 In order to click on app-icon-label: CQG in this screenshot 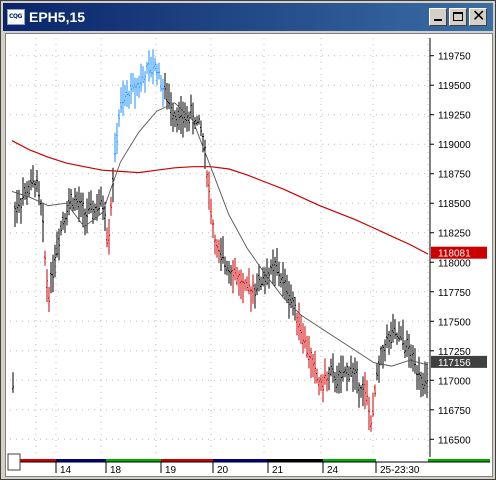, I will do `click(15, 16)`.